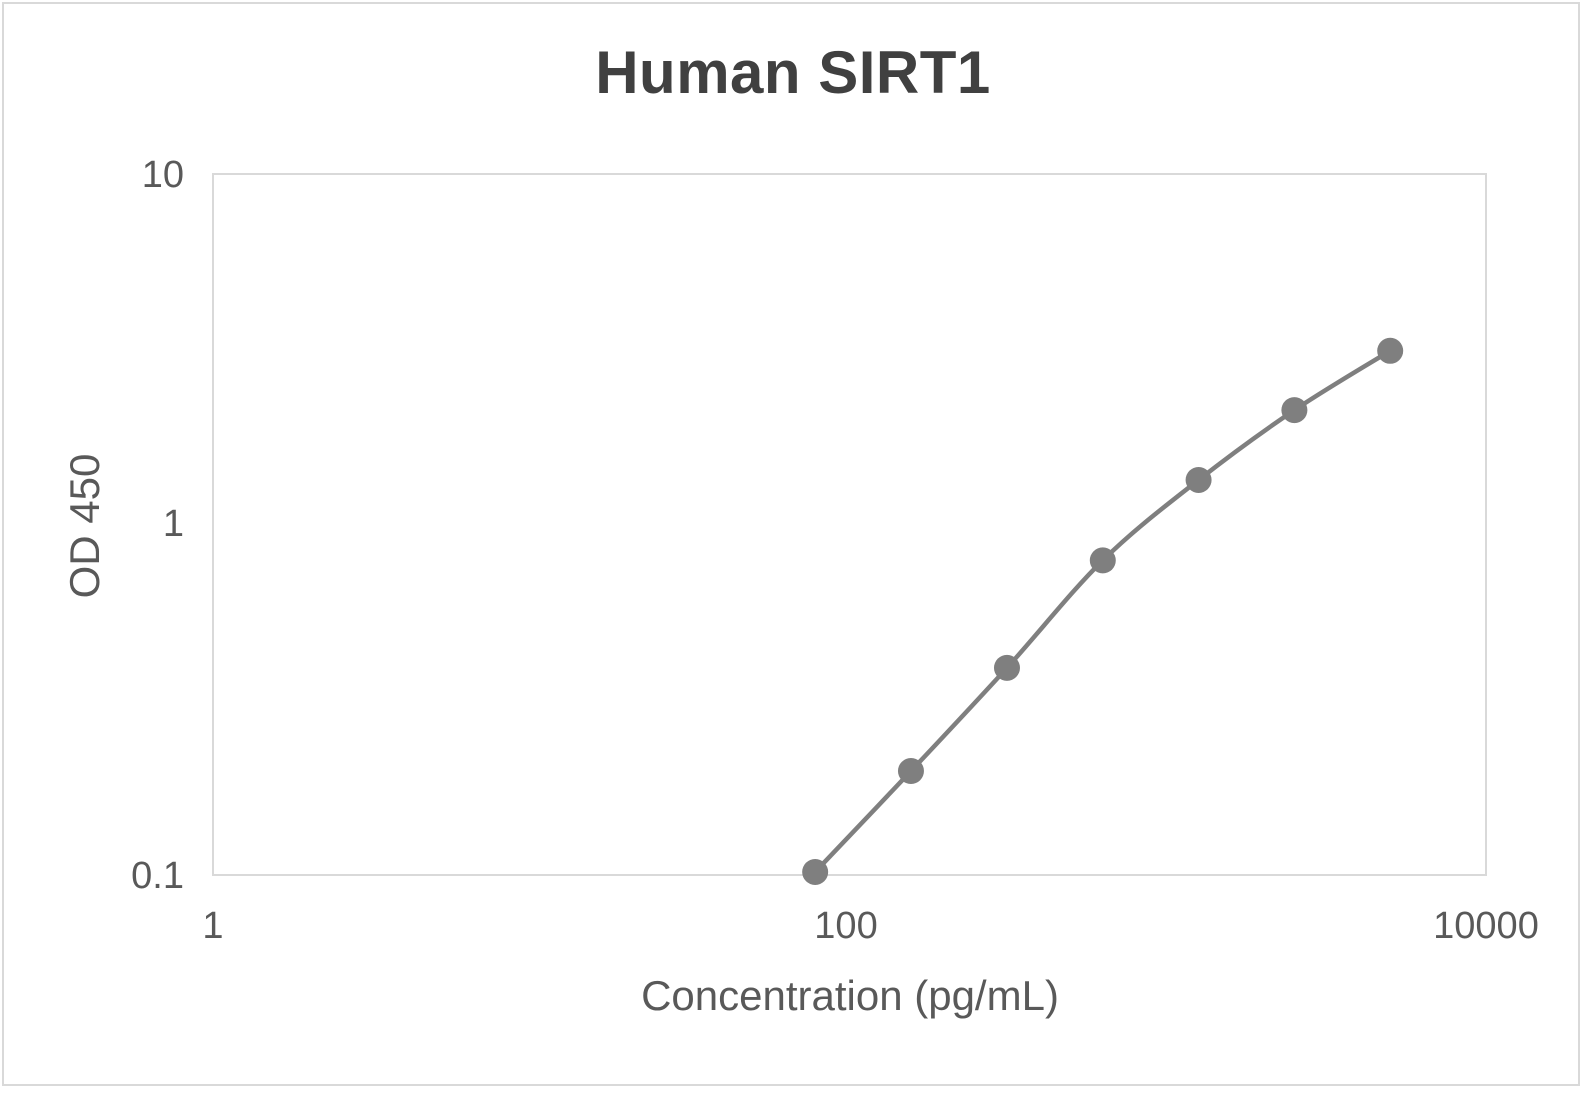  I want to click on y-tick-label: 1, so click(173, 524).